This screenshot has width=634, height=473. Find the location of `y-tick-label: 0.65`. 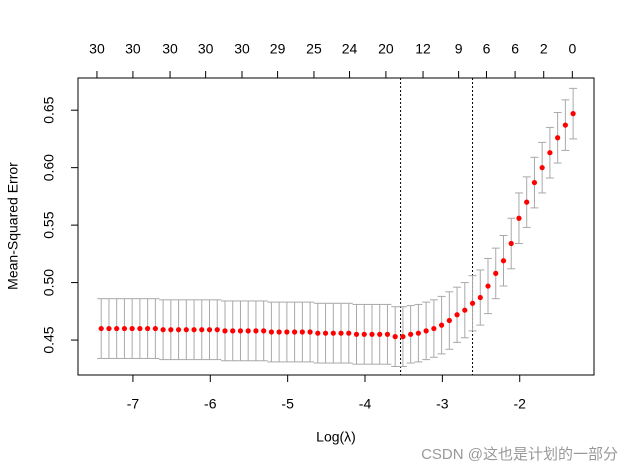

y-tick-label: 0.65 is located at coordinates (49, 109).